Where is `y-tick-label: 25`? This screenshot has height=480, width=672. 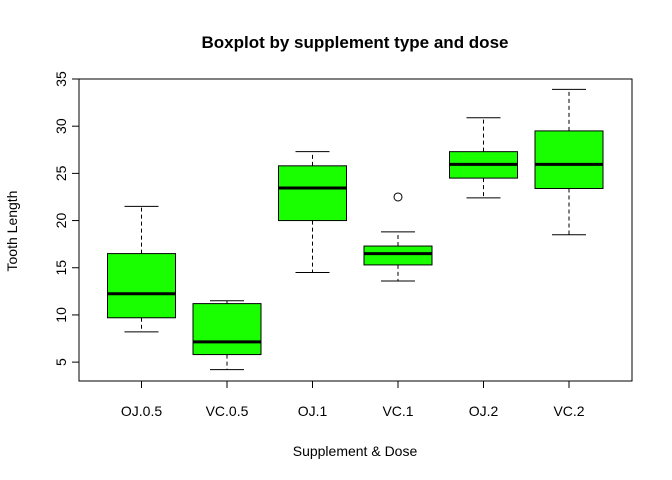 y-tick-label: 25 is located at coordinates (61, 173).